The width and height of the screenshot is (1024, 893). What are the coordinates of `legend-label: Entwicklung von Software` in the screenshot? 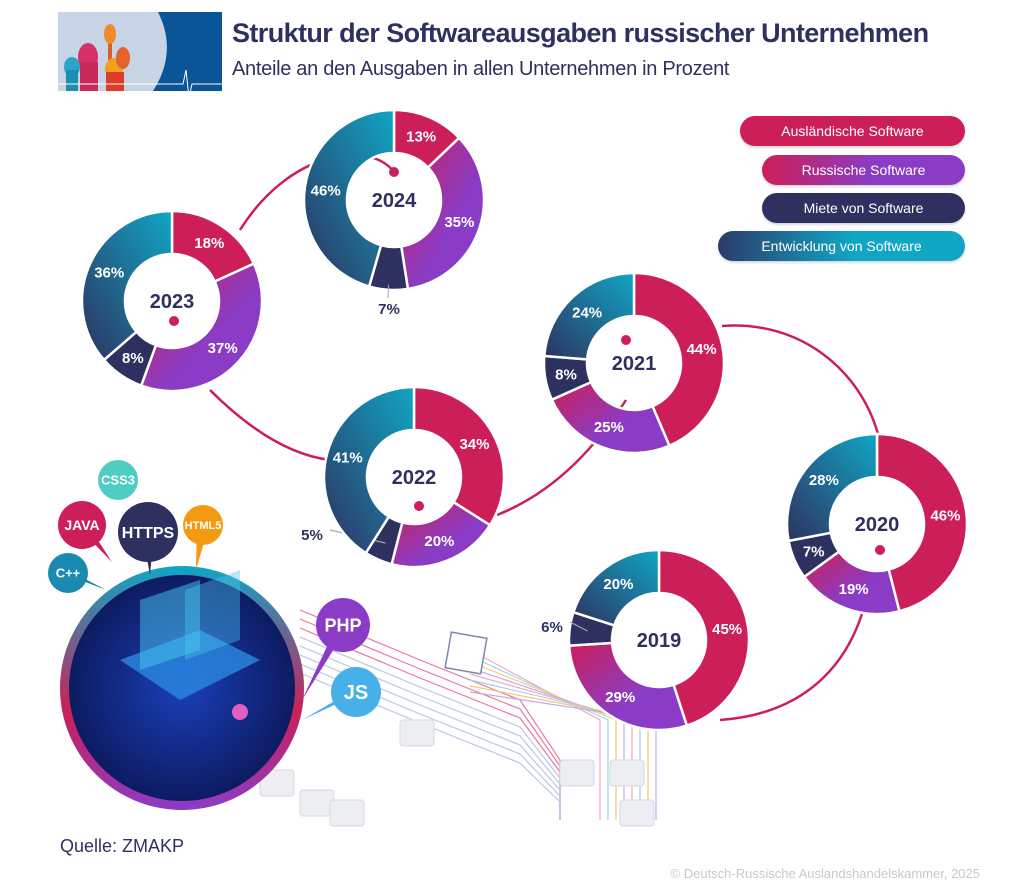 It's located at (841, 246).